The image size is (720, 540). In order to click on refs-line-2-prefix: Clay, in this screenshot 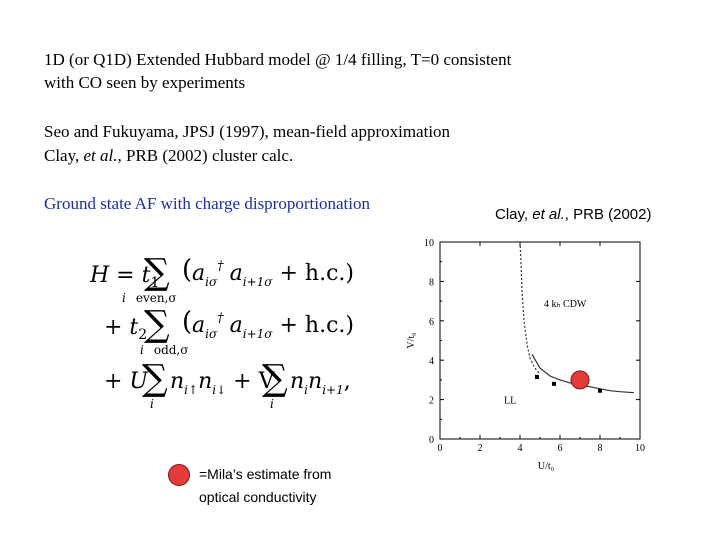, I will do `click(64, 155)`.